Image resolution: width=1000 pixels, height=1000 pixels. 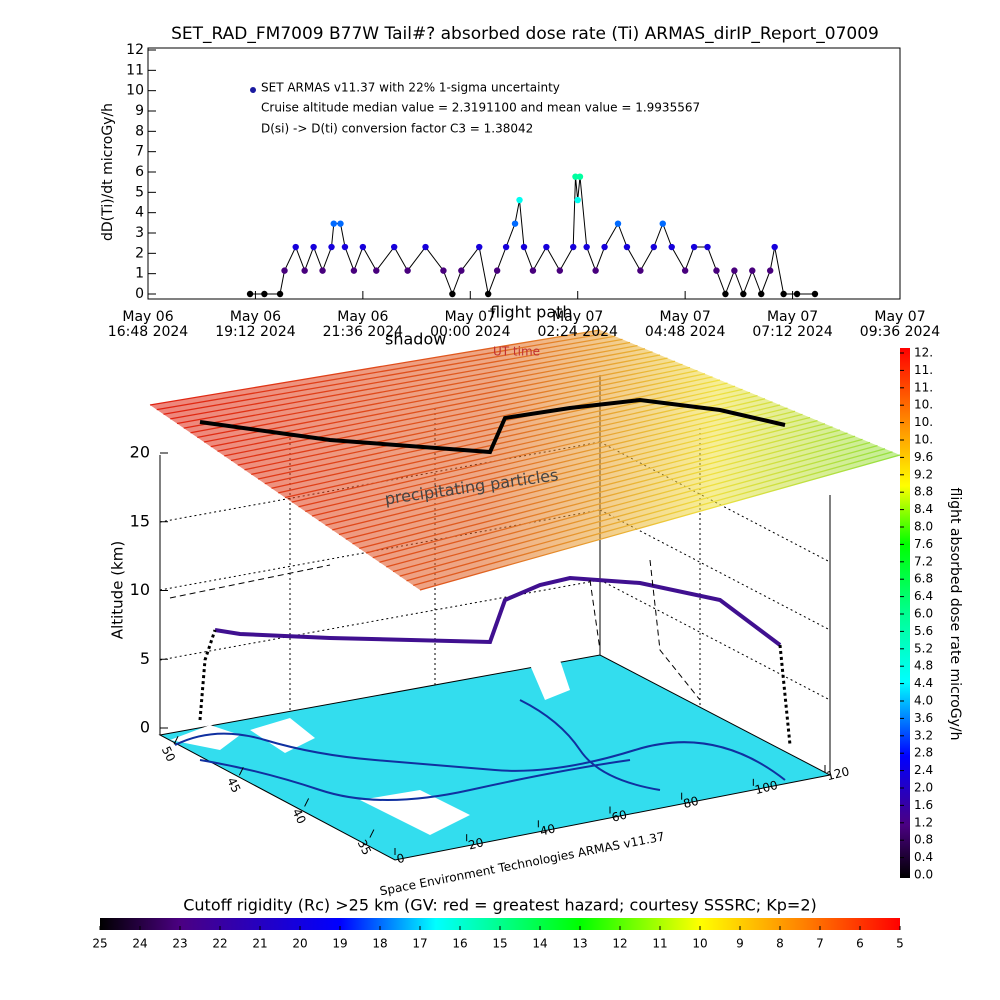 What do you see at coordinates (548, 829) in the screenshot?
I see `x-tick-label: 40` at bounding box center [548, 829].